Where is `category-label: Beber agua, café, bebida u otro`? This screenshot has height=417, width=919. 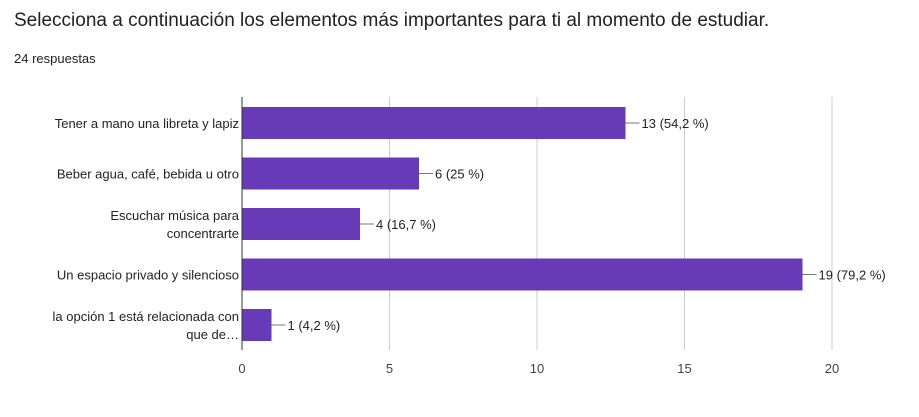
category-label: Beber agua, café, bebida u otro is located at coordinates (148, 174).